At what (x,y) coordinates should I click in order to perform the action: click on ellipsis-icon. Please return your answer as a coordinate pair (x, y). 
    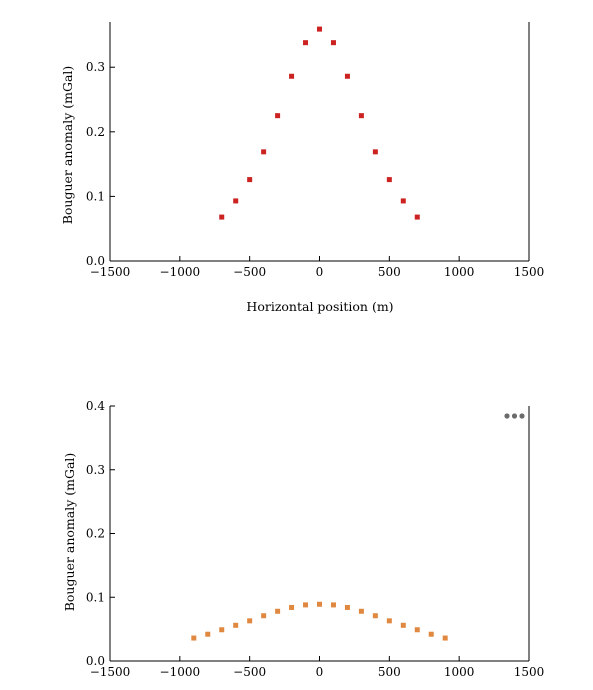
    Looking at the image, I should click on (514, 416).